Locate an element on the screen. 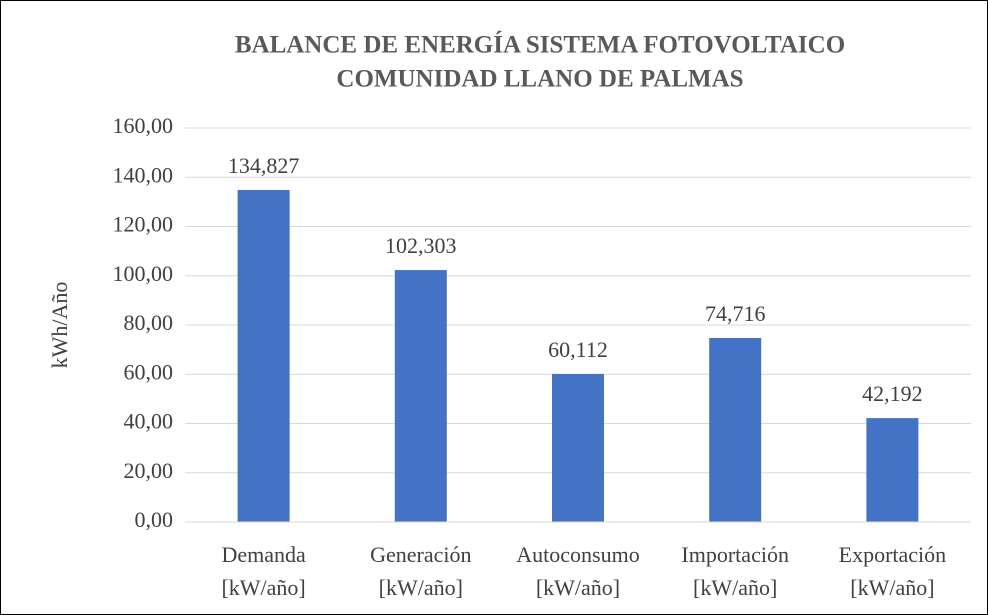 This screenshot has height=615, width=988. data-label: 74,716 is located at coordinates (735, 313).